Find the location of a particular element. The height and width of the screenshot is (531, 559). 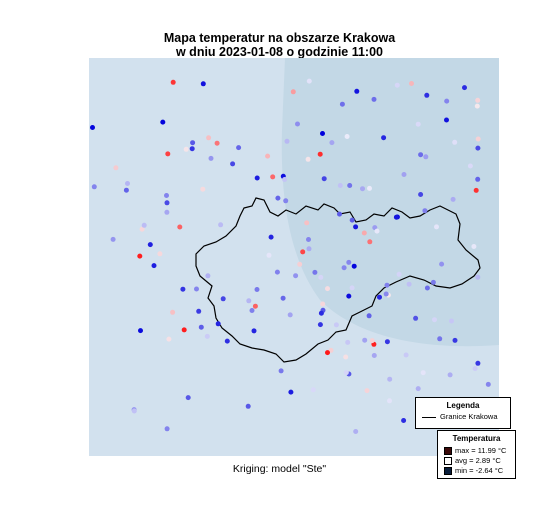

temperature-legend-title: Temperatura is located at coordinates (476, 438).